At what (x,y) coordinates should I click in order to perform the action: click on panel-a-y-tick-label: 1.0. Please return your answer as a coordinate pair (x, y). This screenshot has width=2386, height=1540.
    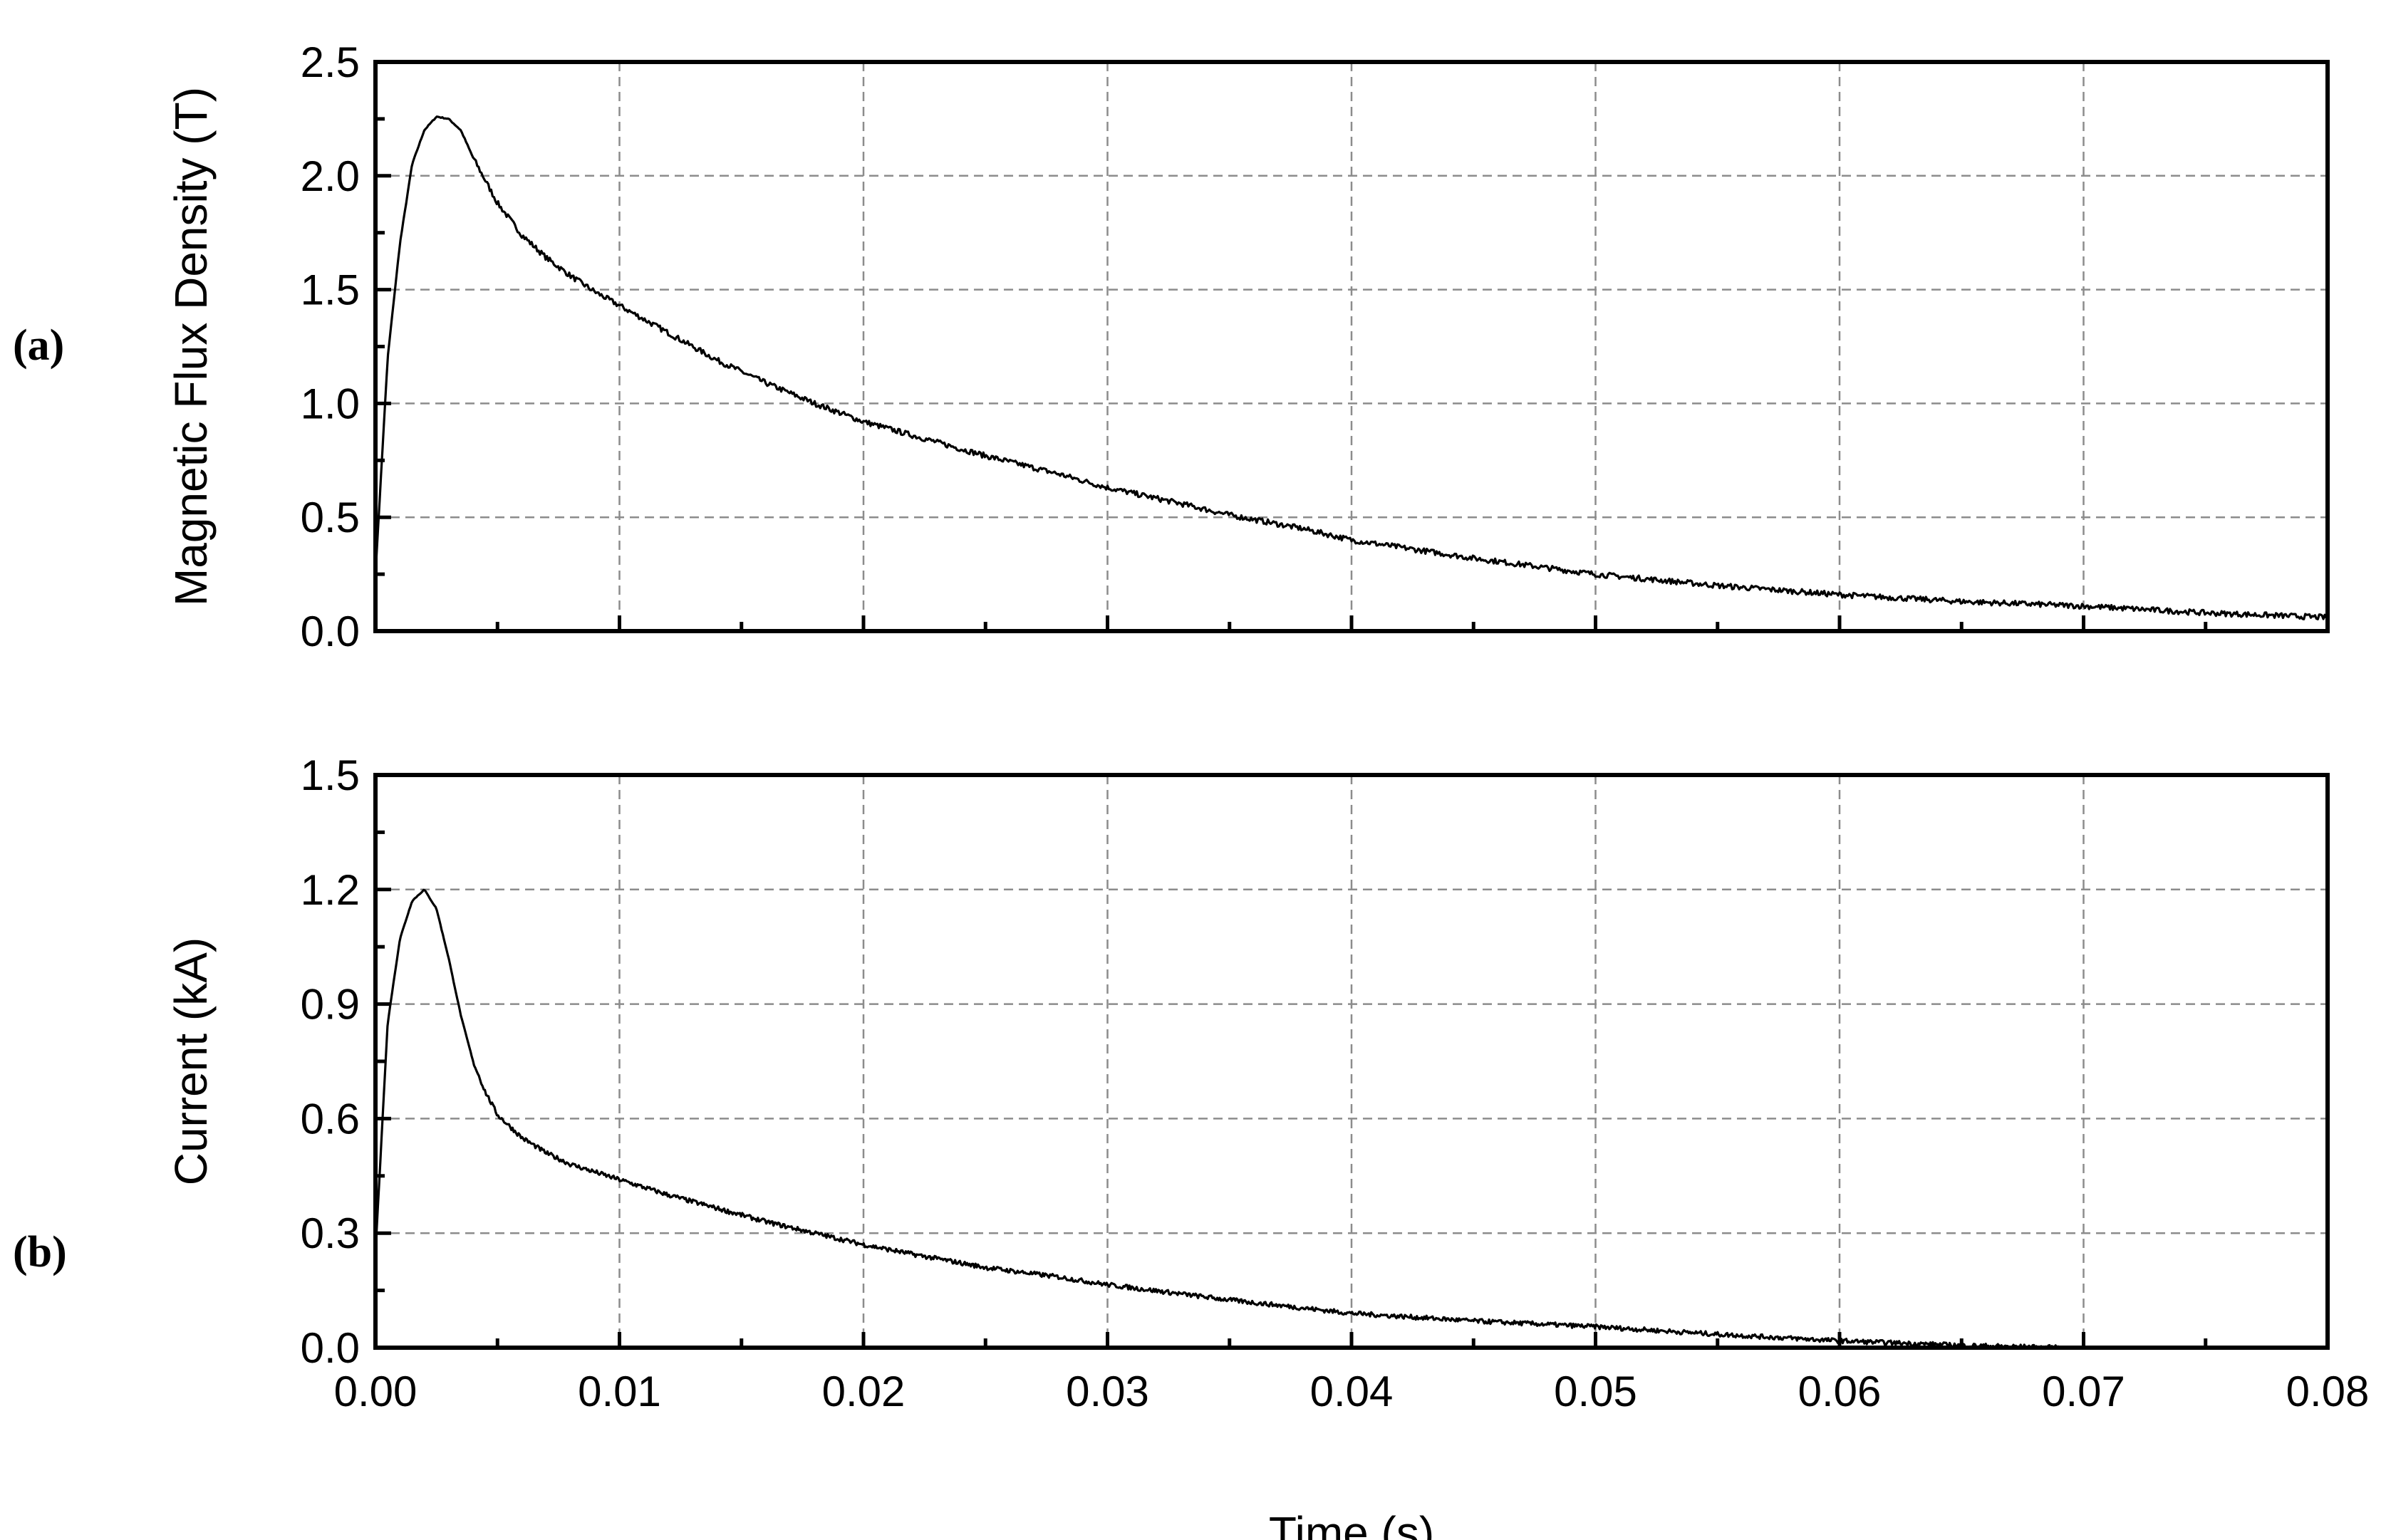
    Looking at the image, I should click on (330, 403).